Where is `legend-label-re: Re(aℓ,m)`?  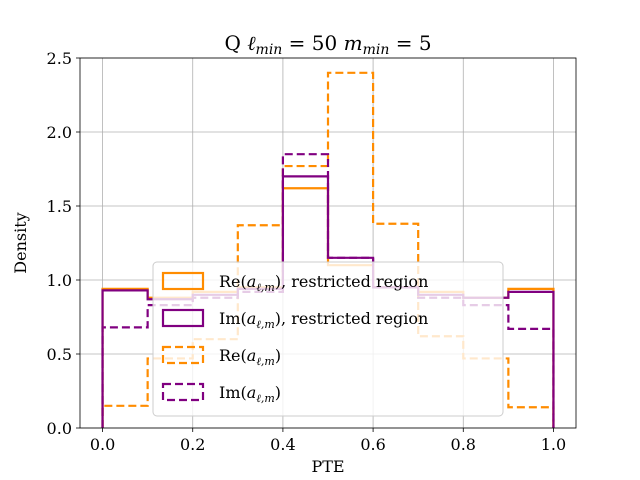 legend-label-re: Re(aℓ,m) is located at coordinates (250, 357).